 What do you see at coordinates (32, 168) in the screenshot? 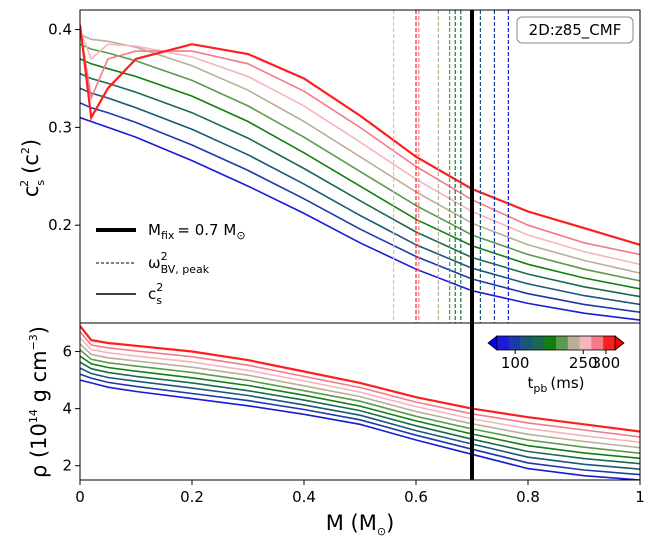
I see `y-axis-label: cs2(c2)` at bounding box center [32, 168].